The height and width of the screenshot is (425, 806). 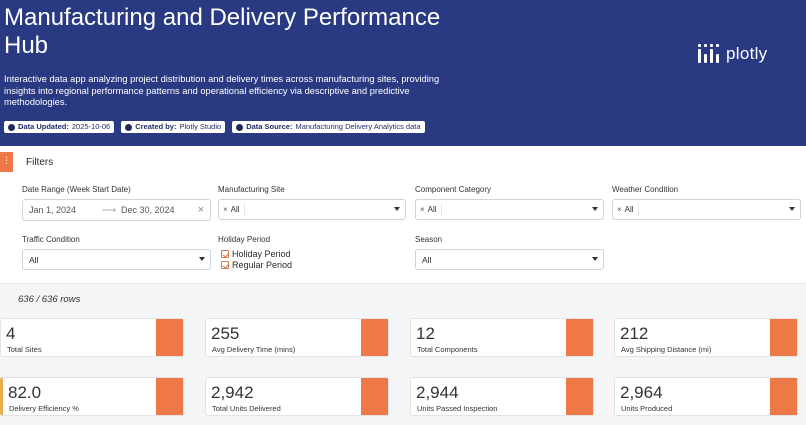 I want to click on check-circle-icon, so click(x=11, y=127).